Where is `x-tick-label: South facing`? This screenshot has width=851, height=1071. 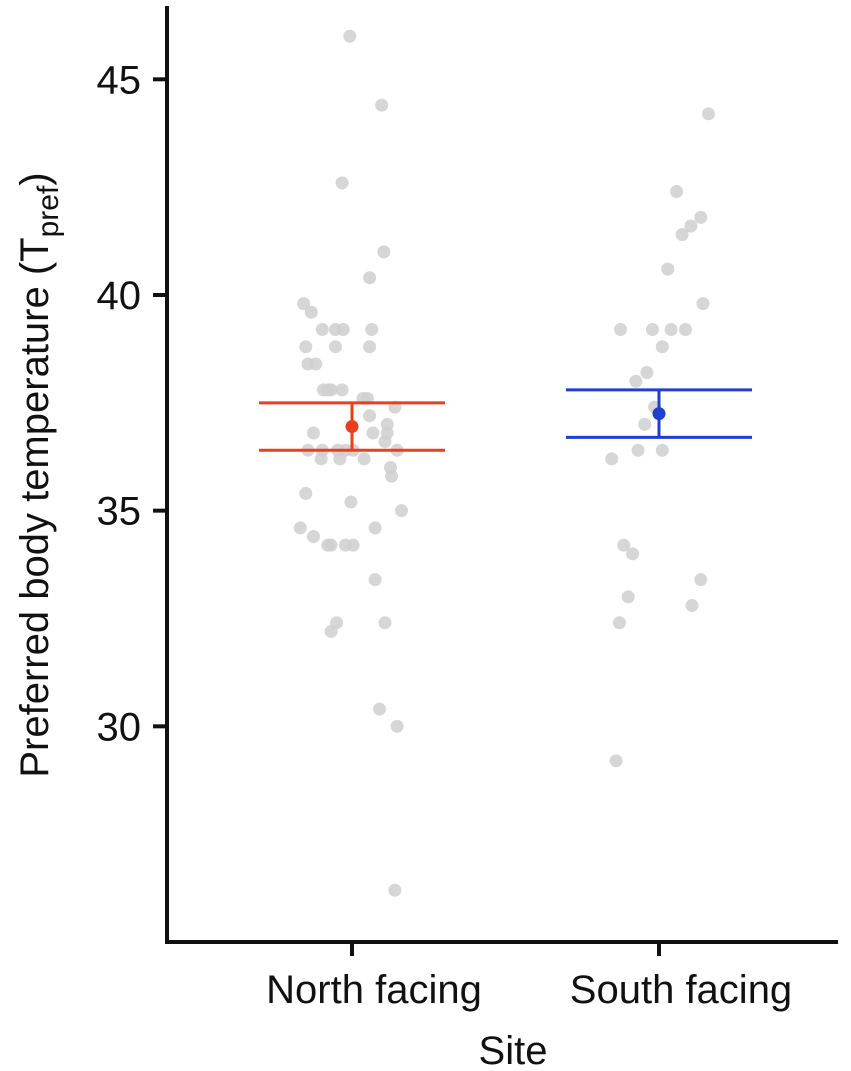 x-tick-label: South facing is located at coordinates (681, 990).